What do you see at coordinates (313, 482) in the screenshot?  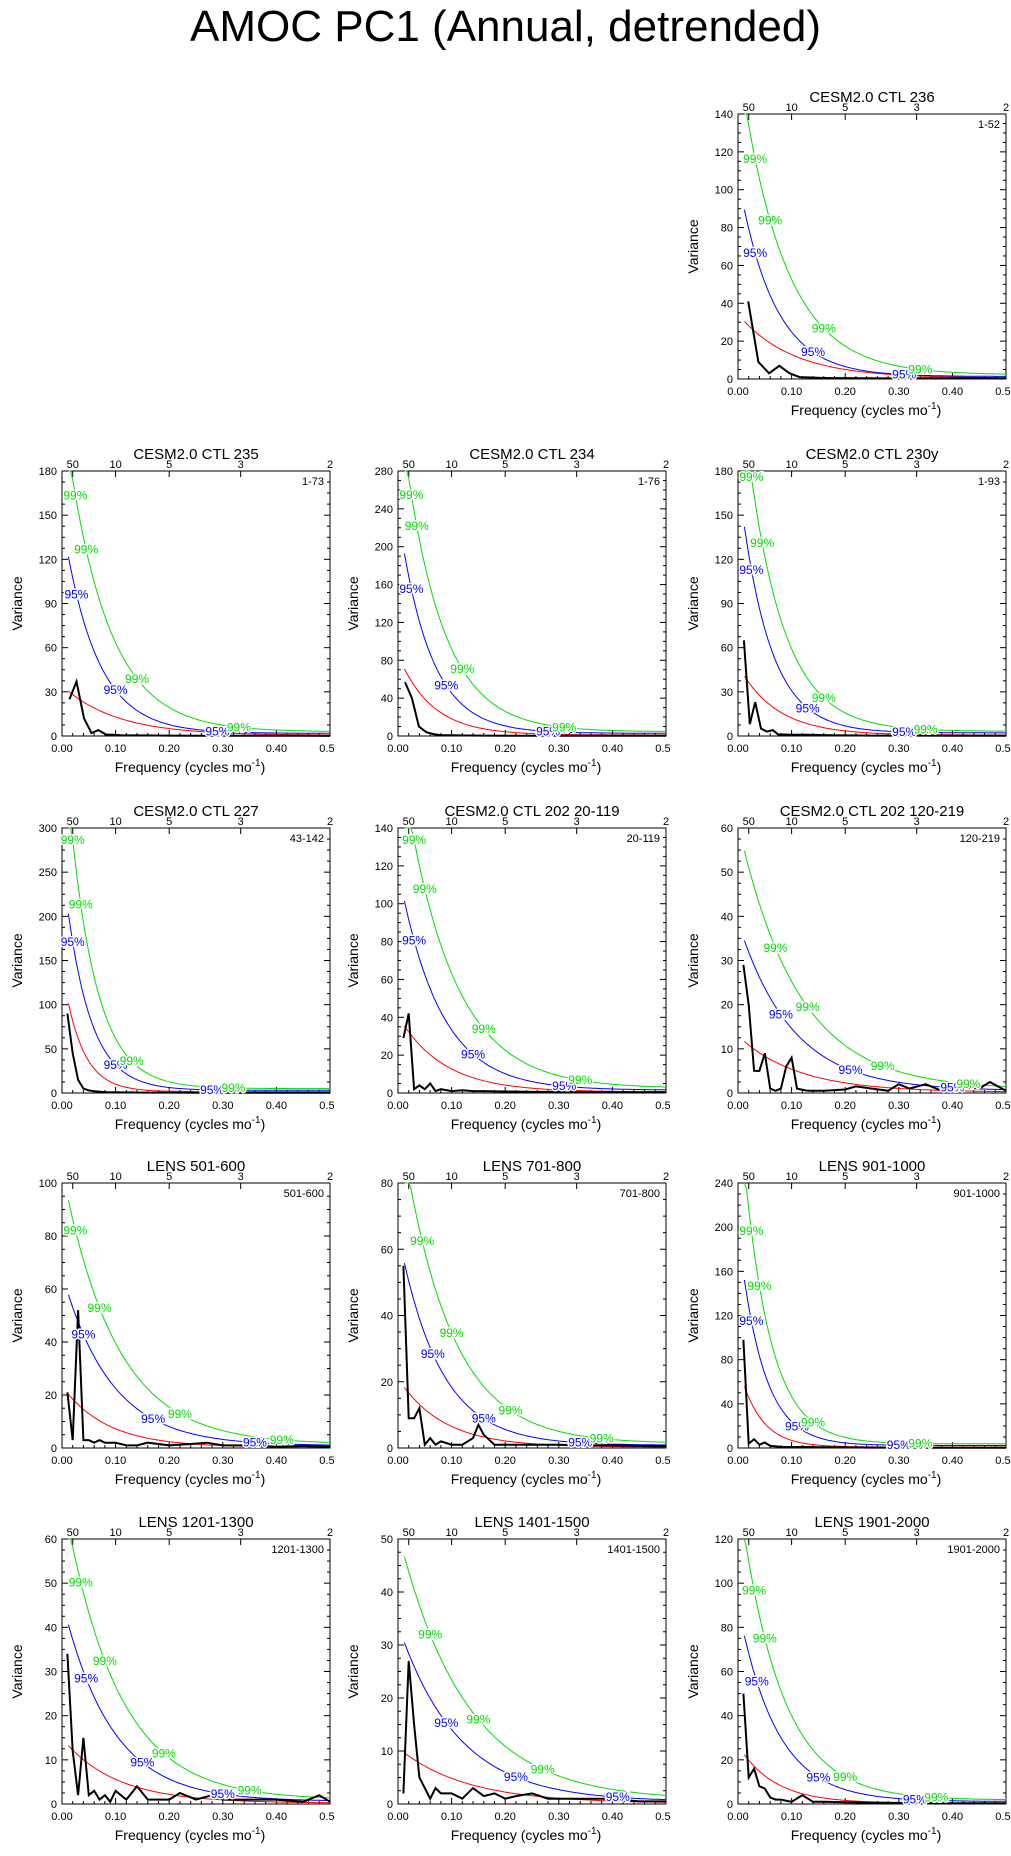 I see `range-label: 1-73` at bounding box center [313, 482].